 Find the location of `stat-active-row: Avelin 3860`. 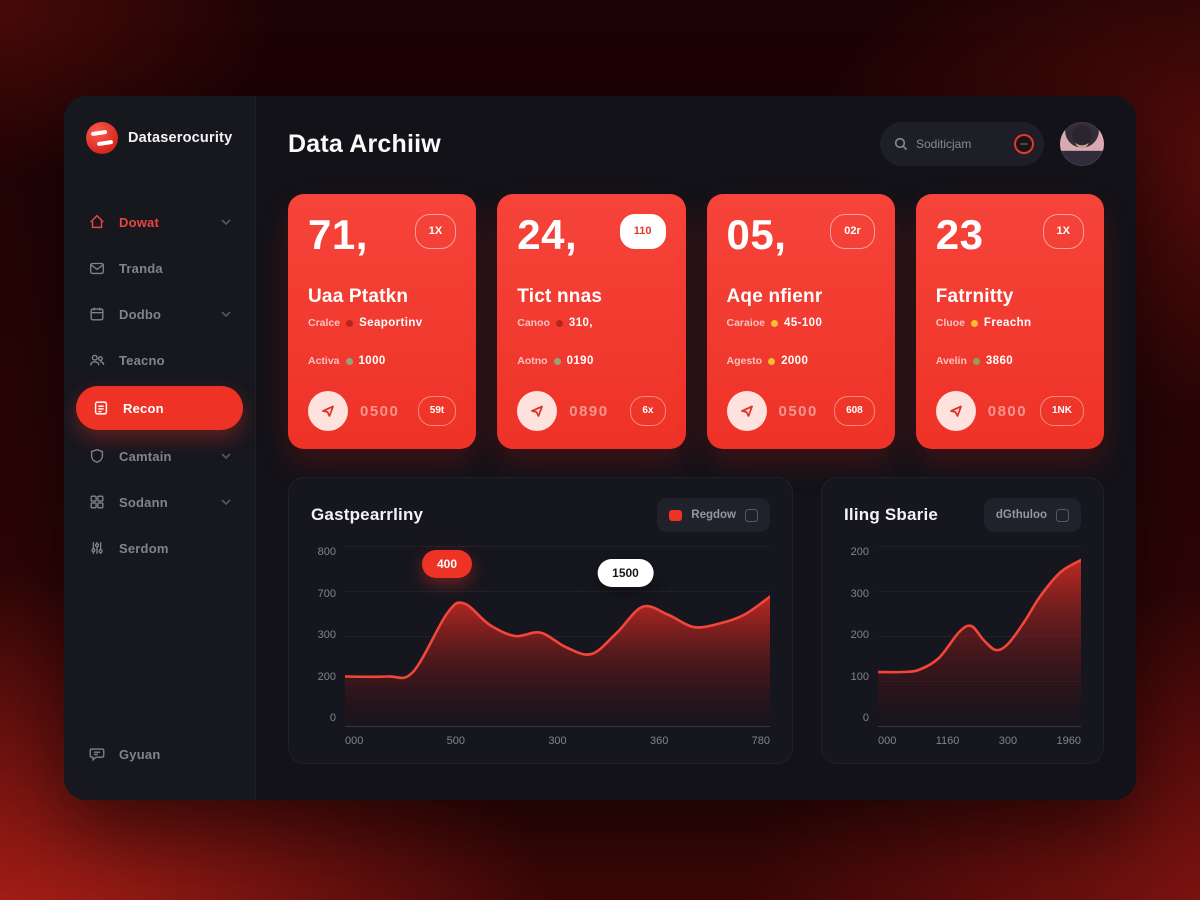

stat-active-row: Avelin 3860 is located at coordinates (1010, 361).